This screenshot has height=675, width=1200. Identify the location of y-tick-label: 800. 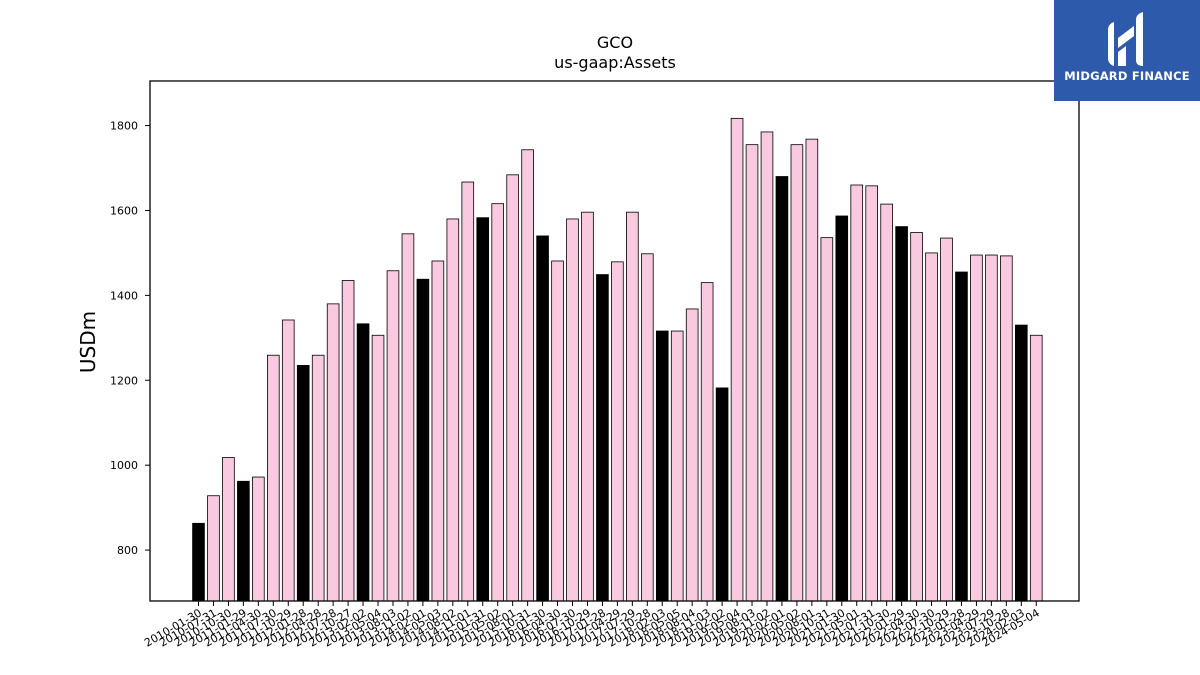
(127, 550).